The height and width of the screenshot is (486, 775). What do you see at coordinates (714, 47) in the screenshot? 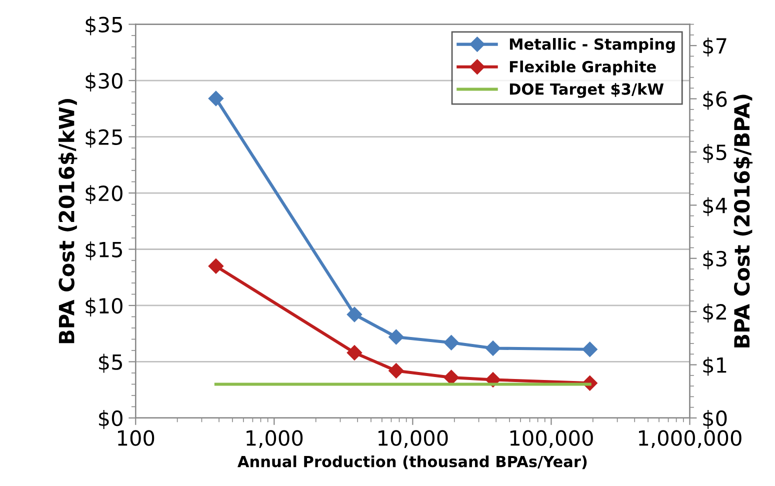
I see `y2-tick-label: $7` at bounding box center [714, 47].